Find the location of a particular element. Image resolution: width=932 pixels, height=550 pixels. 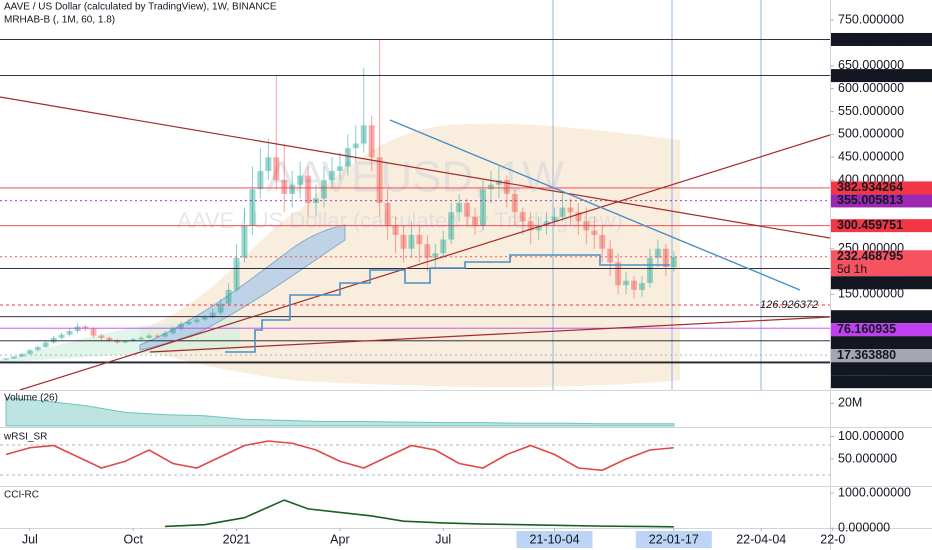

countdown: 5d 1h is located at coordinates (852, 269).